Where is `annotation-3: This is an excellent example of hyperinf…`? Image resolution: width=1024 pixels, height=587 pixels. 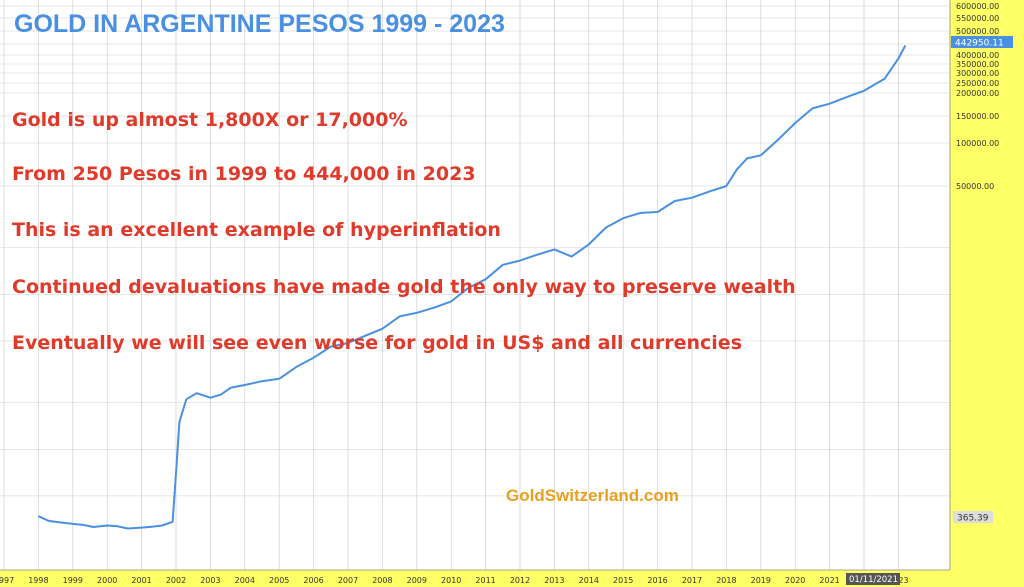 annotation-3: This is an excellent example of hyperinf… is located at coordinates (256, 230).